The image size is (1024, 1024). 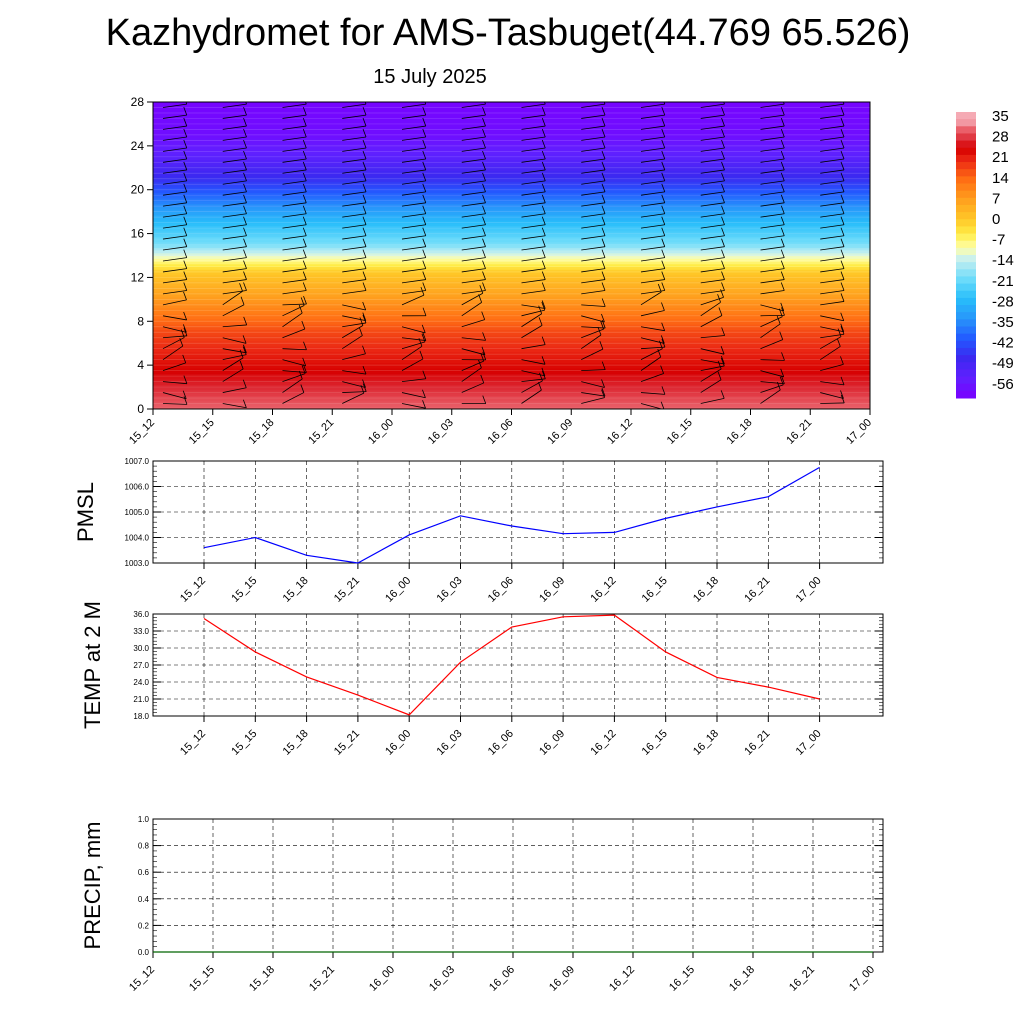 What do you see at coordinates (144, 819) in the screenshot?
I see `y-tick-label: 1.0` at bounding box center [144, 819].